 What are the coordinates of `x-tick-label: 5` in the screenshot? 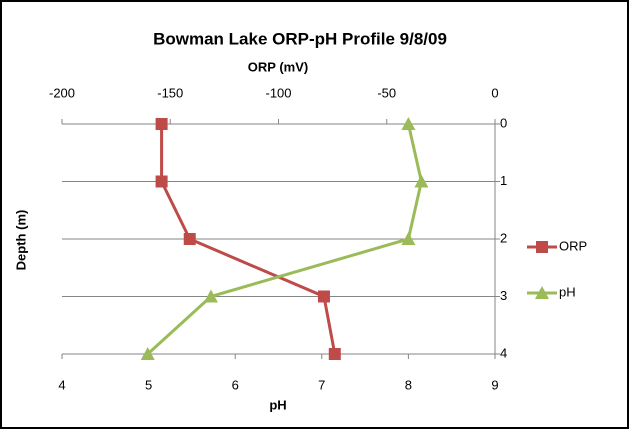 It's located at (148, 384).